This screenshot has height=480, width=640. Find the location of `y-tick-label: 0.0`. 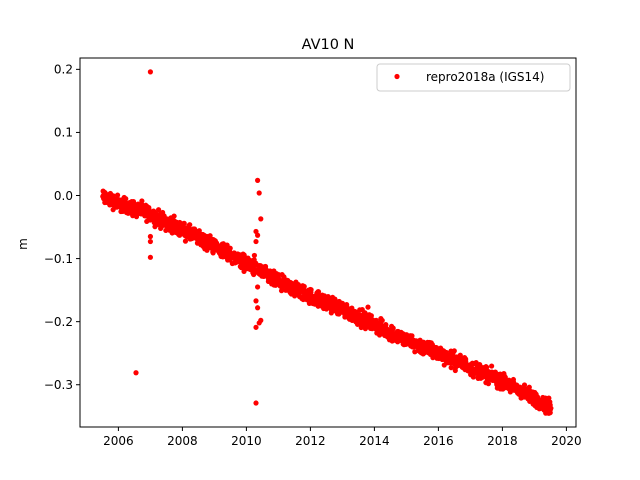

y-tick-label: 0.0 is located at coordinates (63, 196).